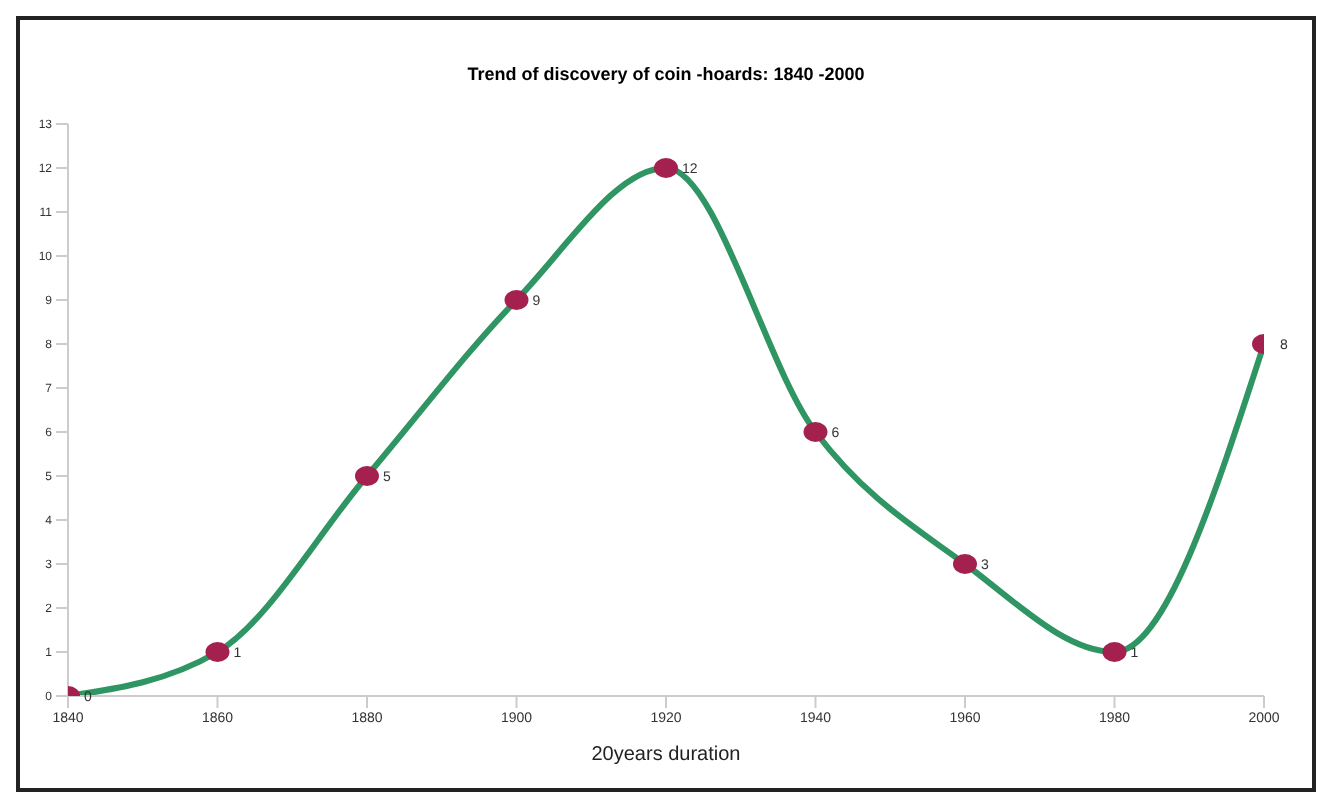 The image size is (1332, 804). Describe the element at coordinates (666, 755) in the screenshot. I see `x-axis-title: 20years duration` at that location.